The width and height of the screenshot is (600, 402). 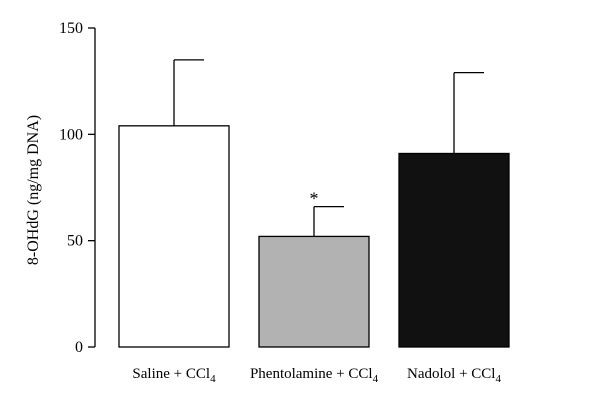 I want to click on y-tick-label-2: 100, so click(x=71, y=134).